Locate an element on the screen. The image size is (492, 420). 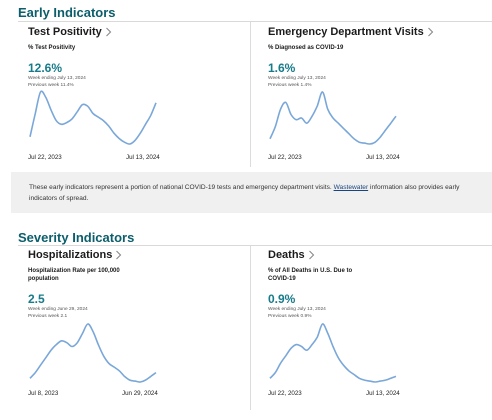
deaths-title: Deaths is located at coordinates (286, 255).